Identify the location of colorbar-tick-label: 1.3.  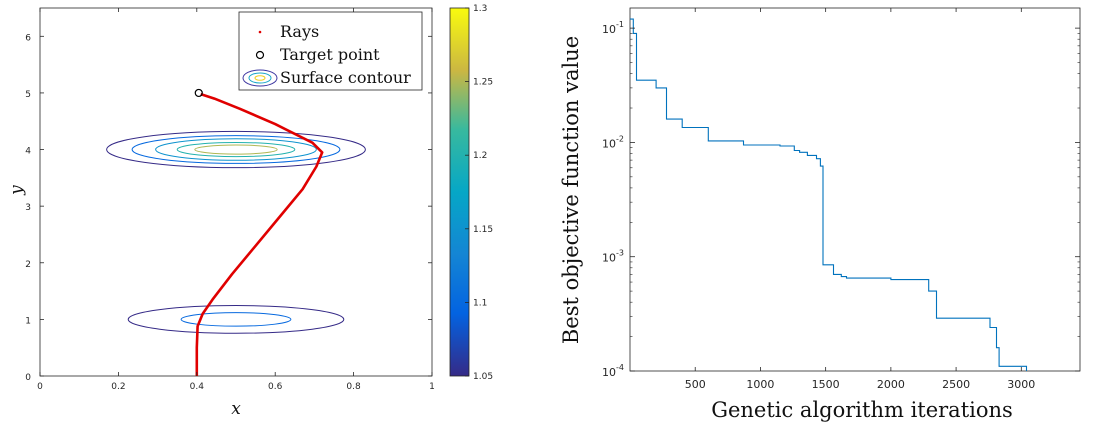
(480, 9).